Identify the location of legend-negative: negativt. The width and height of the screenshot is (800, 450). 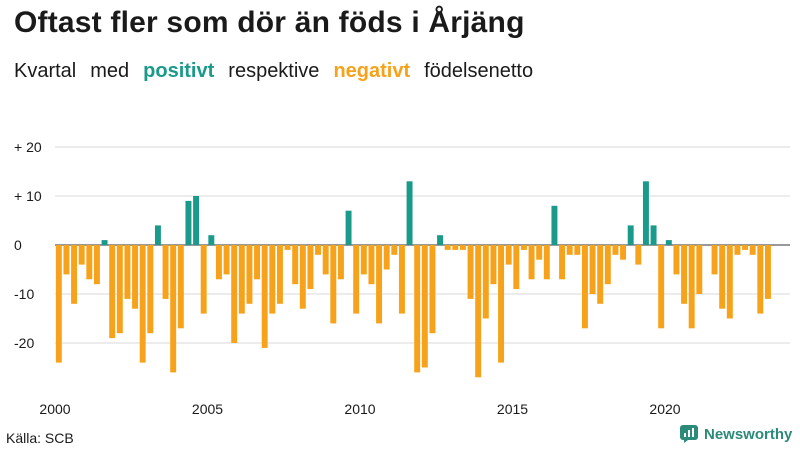
(372, 71).